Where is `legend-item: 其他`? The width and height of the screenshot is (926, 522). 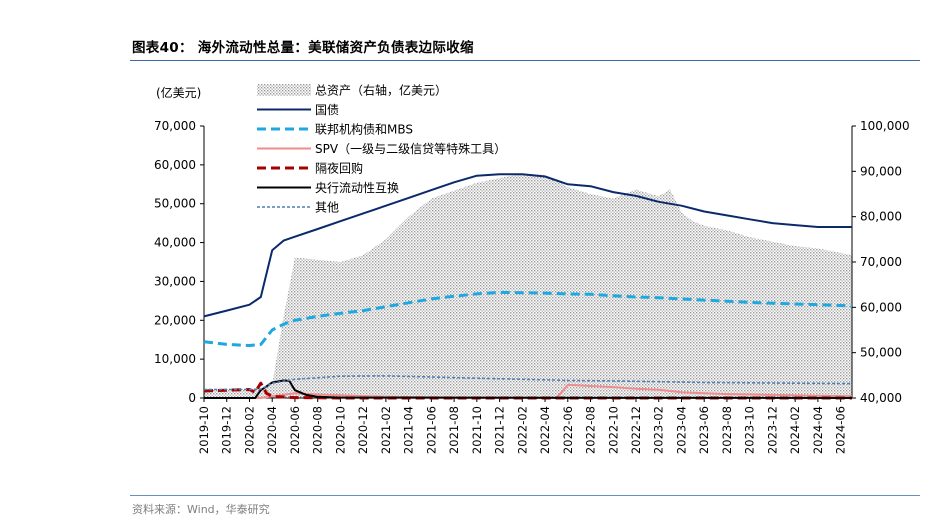 legend-item: 其他 is located at coordinates (298, 208).